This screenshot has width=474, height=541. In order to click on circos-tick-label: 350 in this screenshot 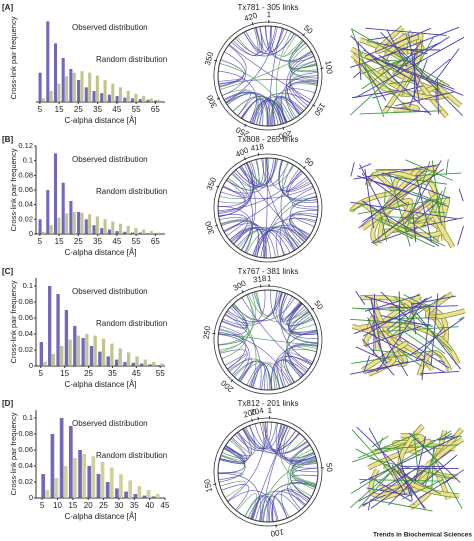, I will do `click(209, 59)`.